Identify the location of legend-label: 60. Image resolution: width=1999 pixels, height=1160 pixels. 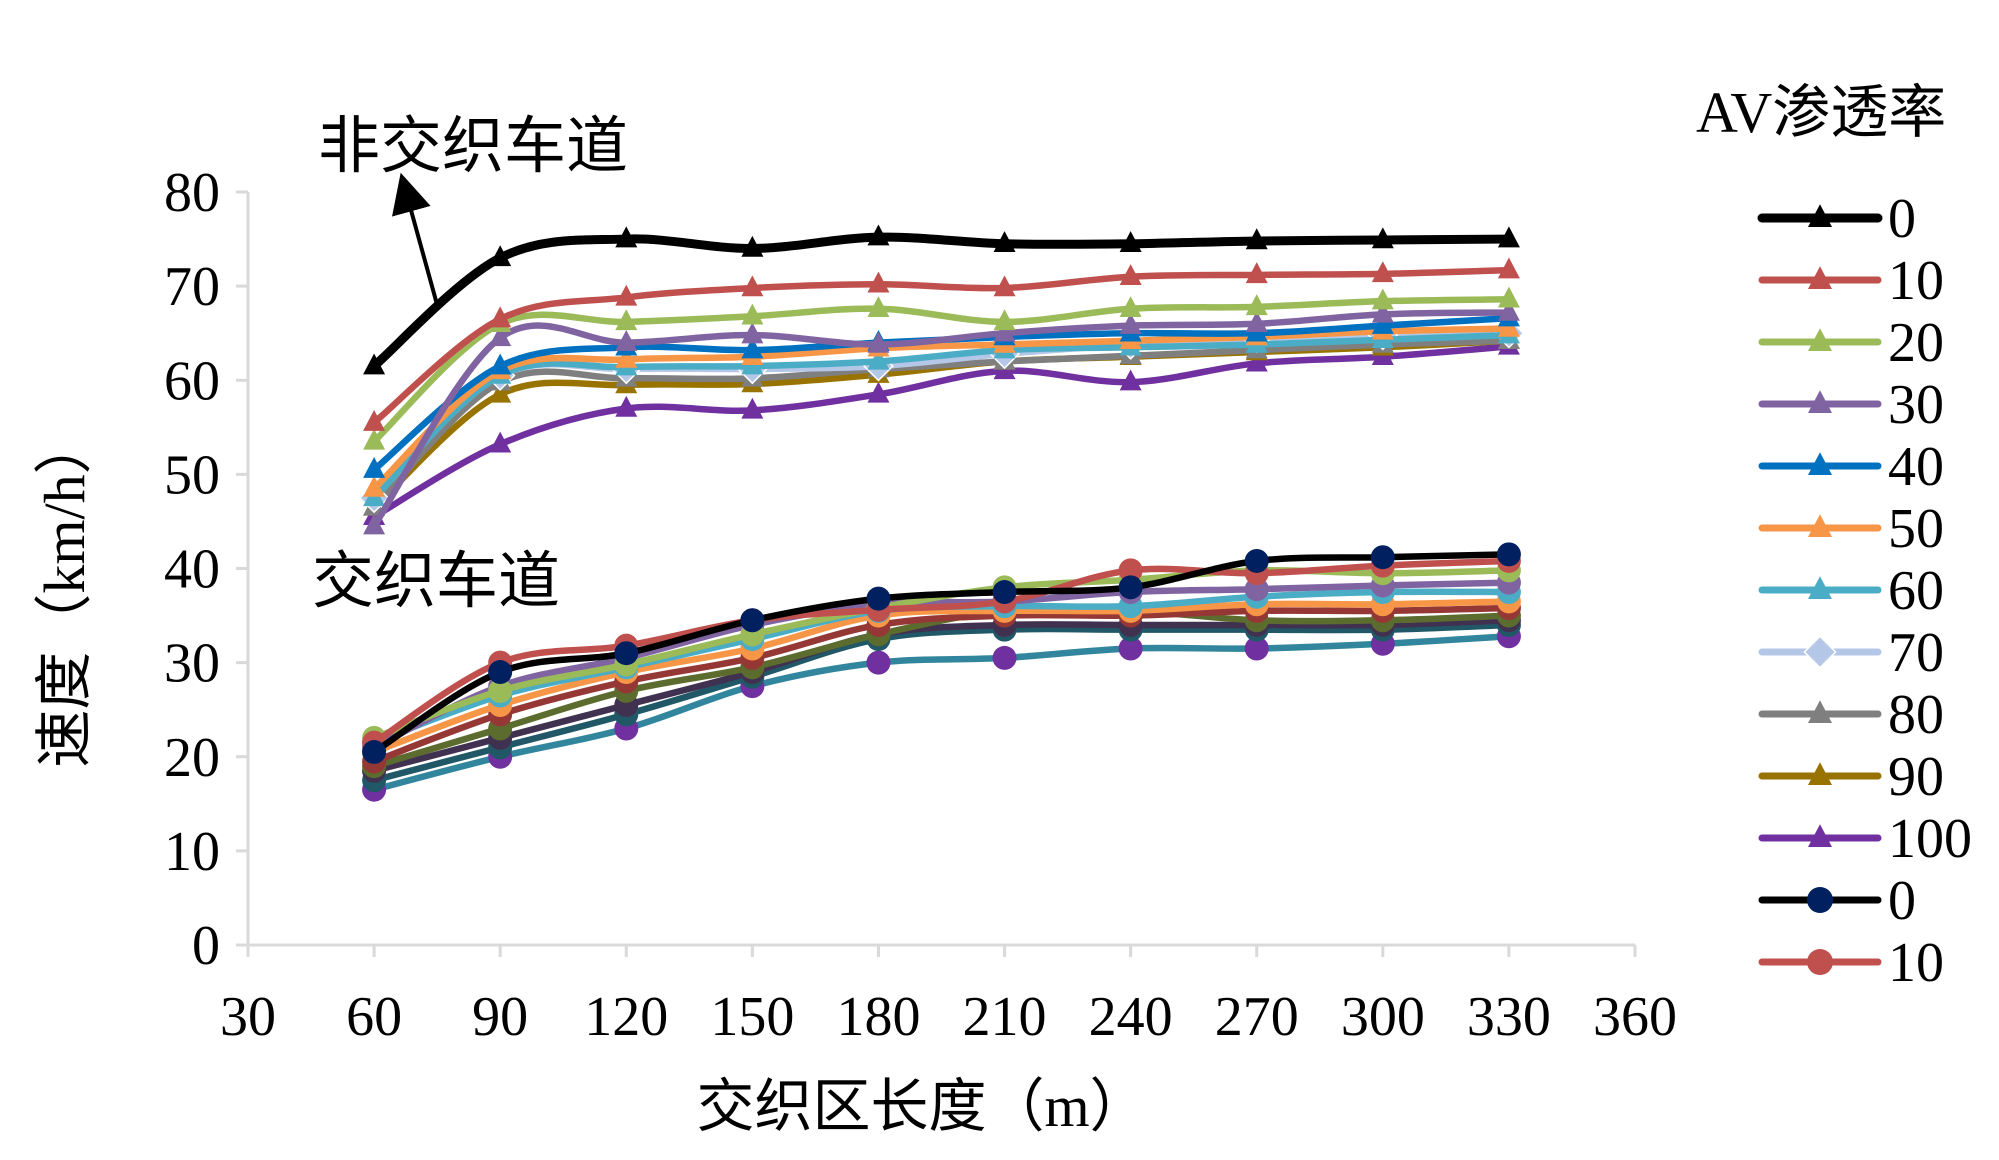
(1916, 591).